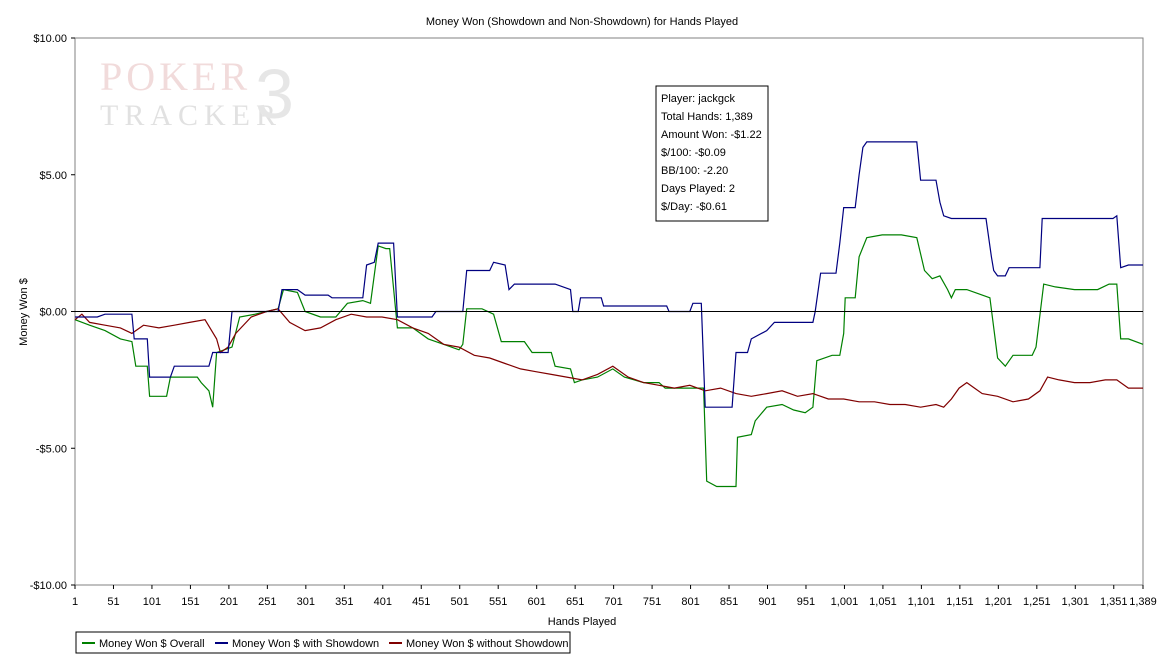 This screenshot has width=1164, height=670. I want to click on svg-text: TRACKER, so click(191, 115).